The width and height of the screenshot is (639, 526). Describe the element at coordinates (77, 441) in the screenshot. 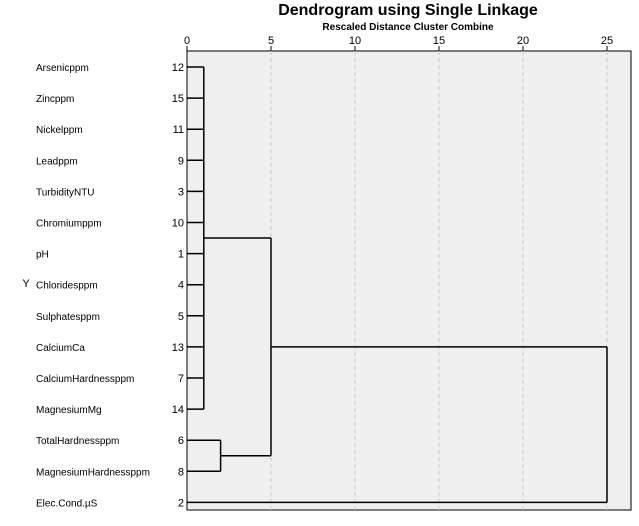

I see `leaf-name: TotalHardnessppm` at that location.